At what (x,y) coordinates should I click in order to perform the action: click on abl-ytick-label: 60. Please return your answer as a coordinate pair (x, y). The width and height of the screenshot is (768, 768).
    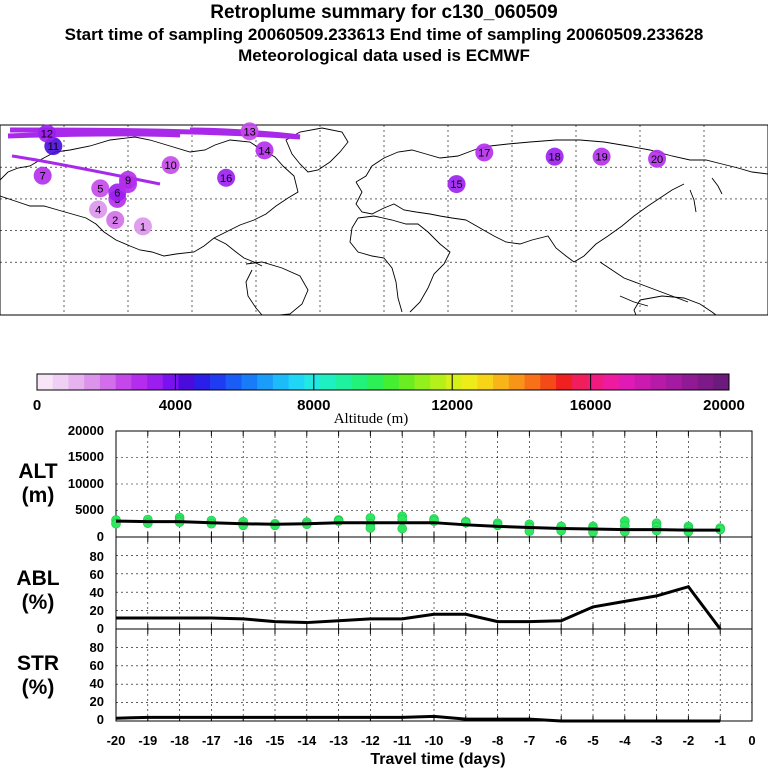
    Looking at the image, I should click on (97, 574).